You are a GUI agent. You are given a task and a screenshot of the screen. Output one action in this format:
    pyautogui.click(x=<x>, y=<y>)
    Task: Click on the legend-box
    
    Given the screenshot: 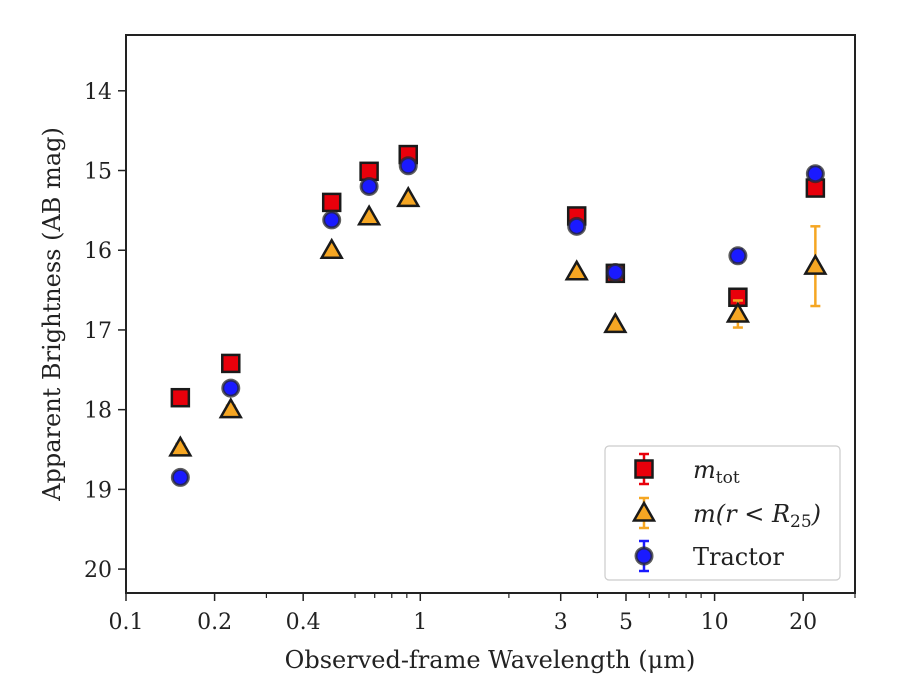 What is the action you would take?
    pyautogui.click(x=722, y=513)
    